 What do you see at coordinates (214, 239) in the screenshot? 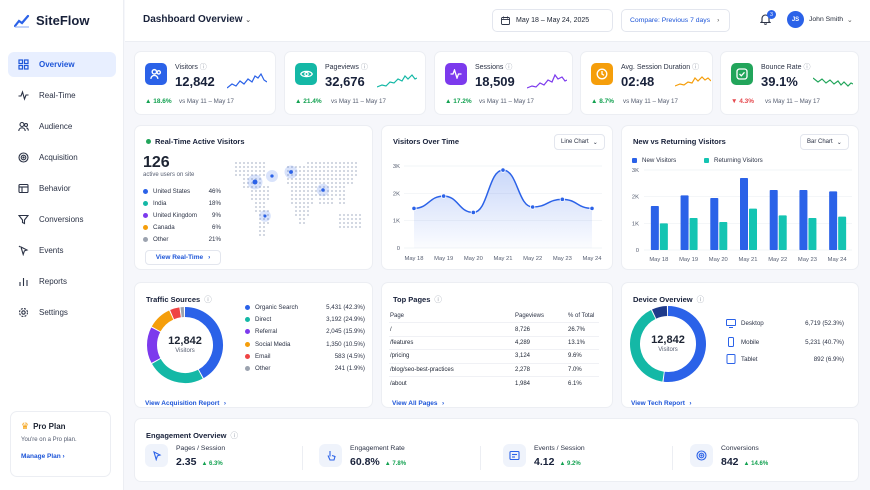
I see `country-pct: 21%` at bounding box center [214, 239].